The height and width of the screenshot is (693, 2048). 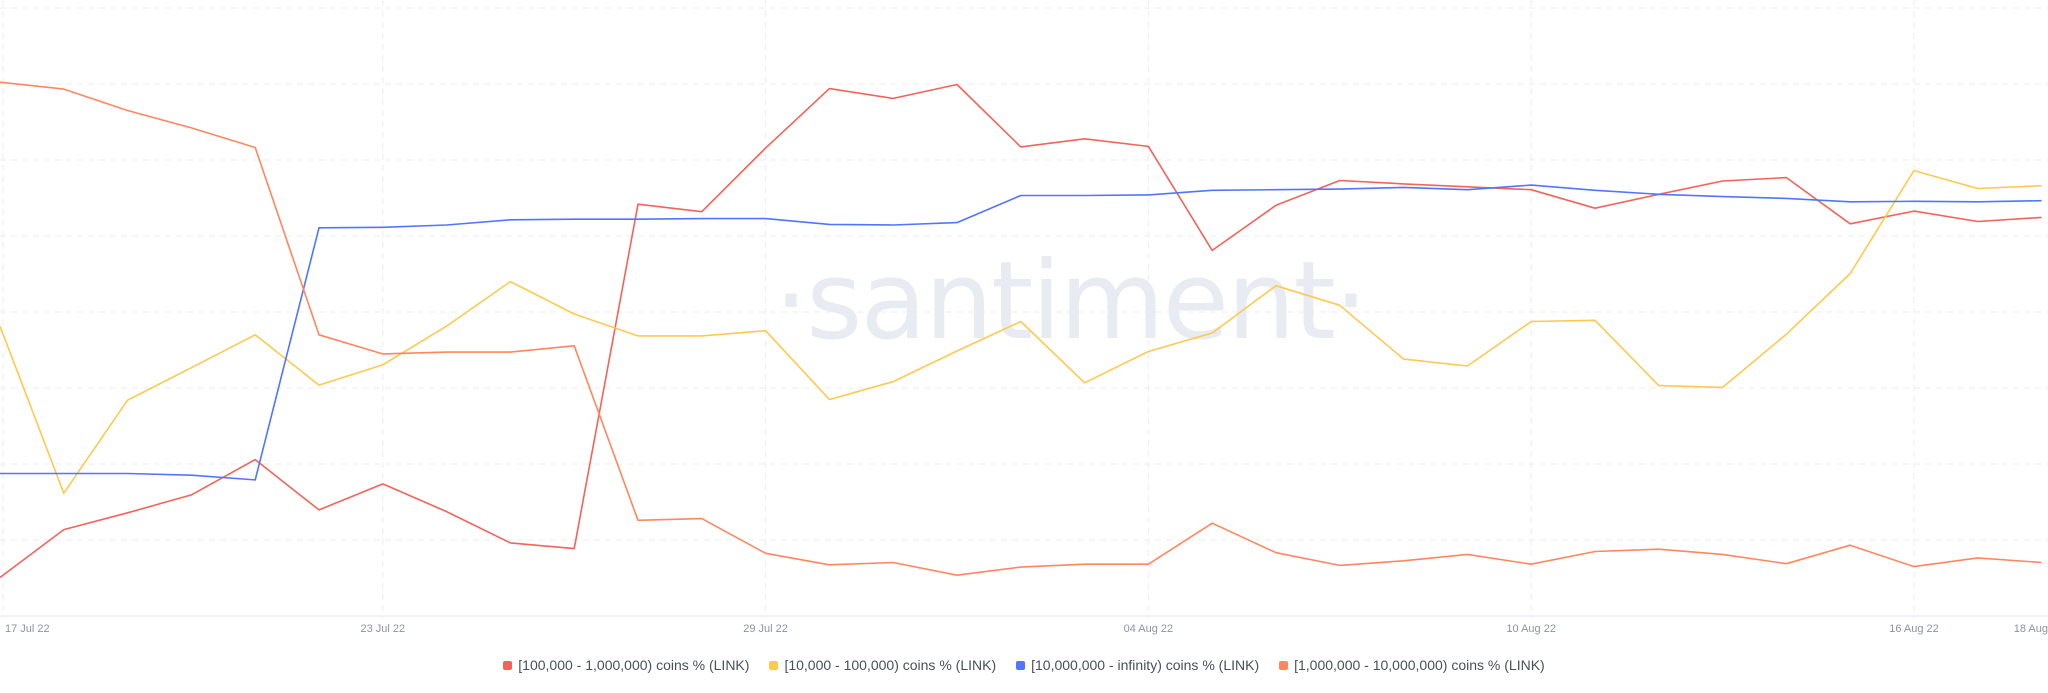 I want to click on x-tick-label: 17 Jul 22, so click(x=27, y=629).